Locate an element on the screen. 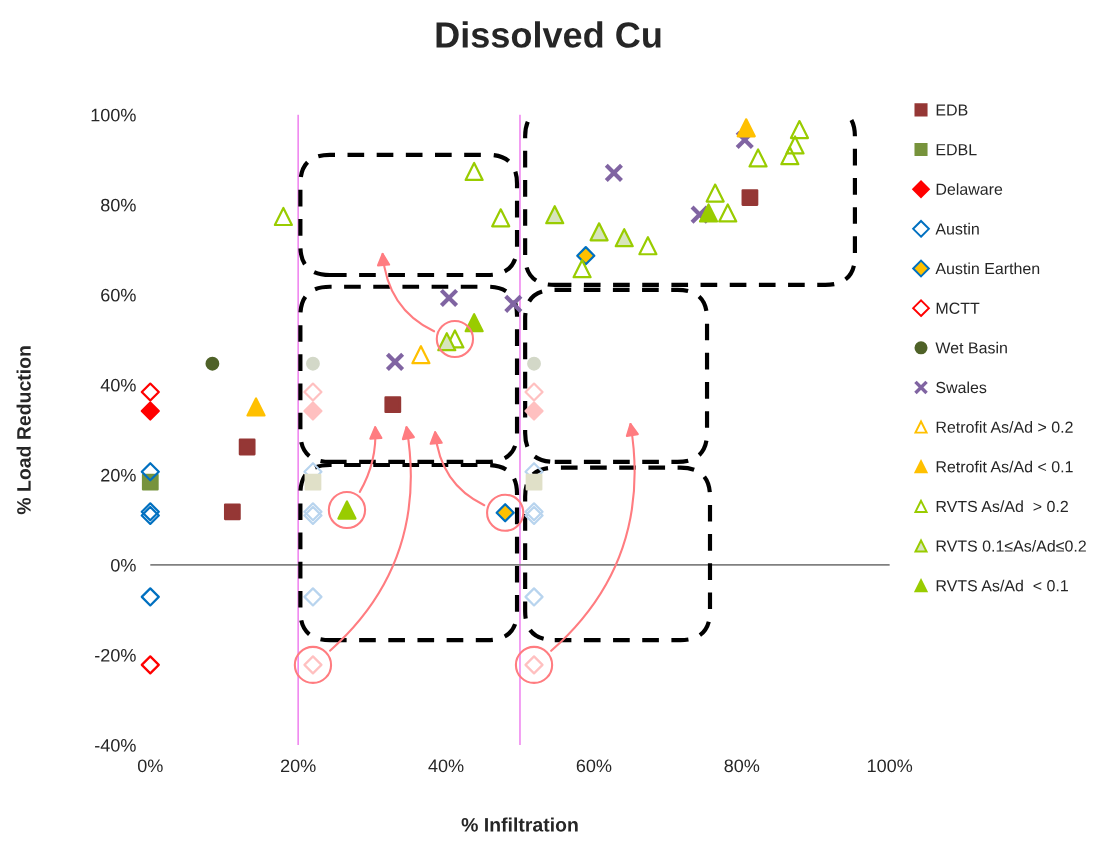  x-tick-label: 60% is located at coordinates (594, 766).